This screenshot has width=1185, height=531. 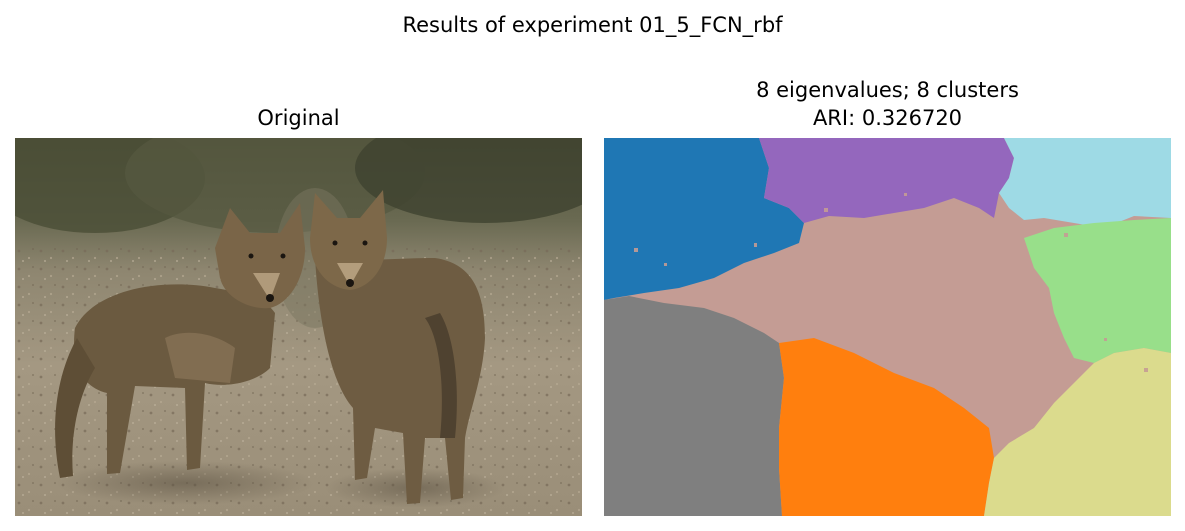 I want to click on original-image-title: Original, so click(x=298, y=118).